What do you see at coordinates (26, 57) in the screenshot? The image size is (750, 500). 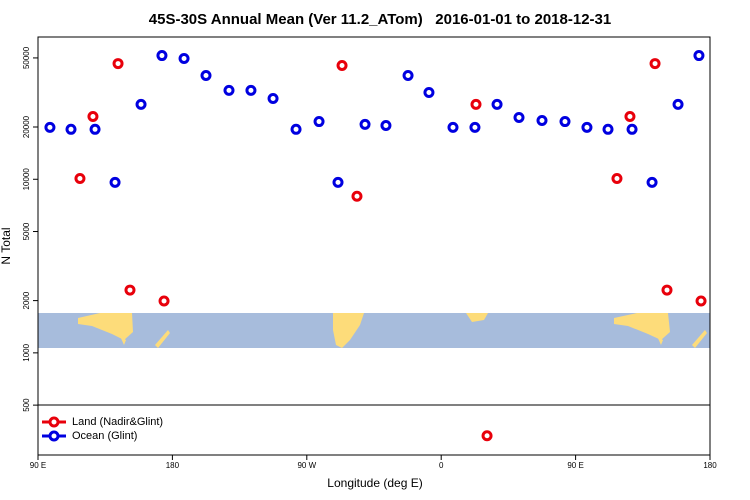 I see `y-tick-label: 50000` at bounding box center [26, 57].